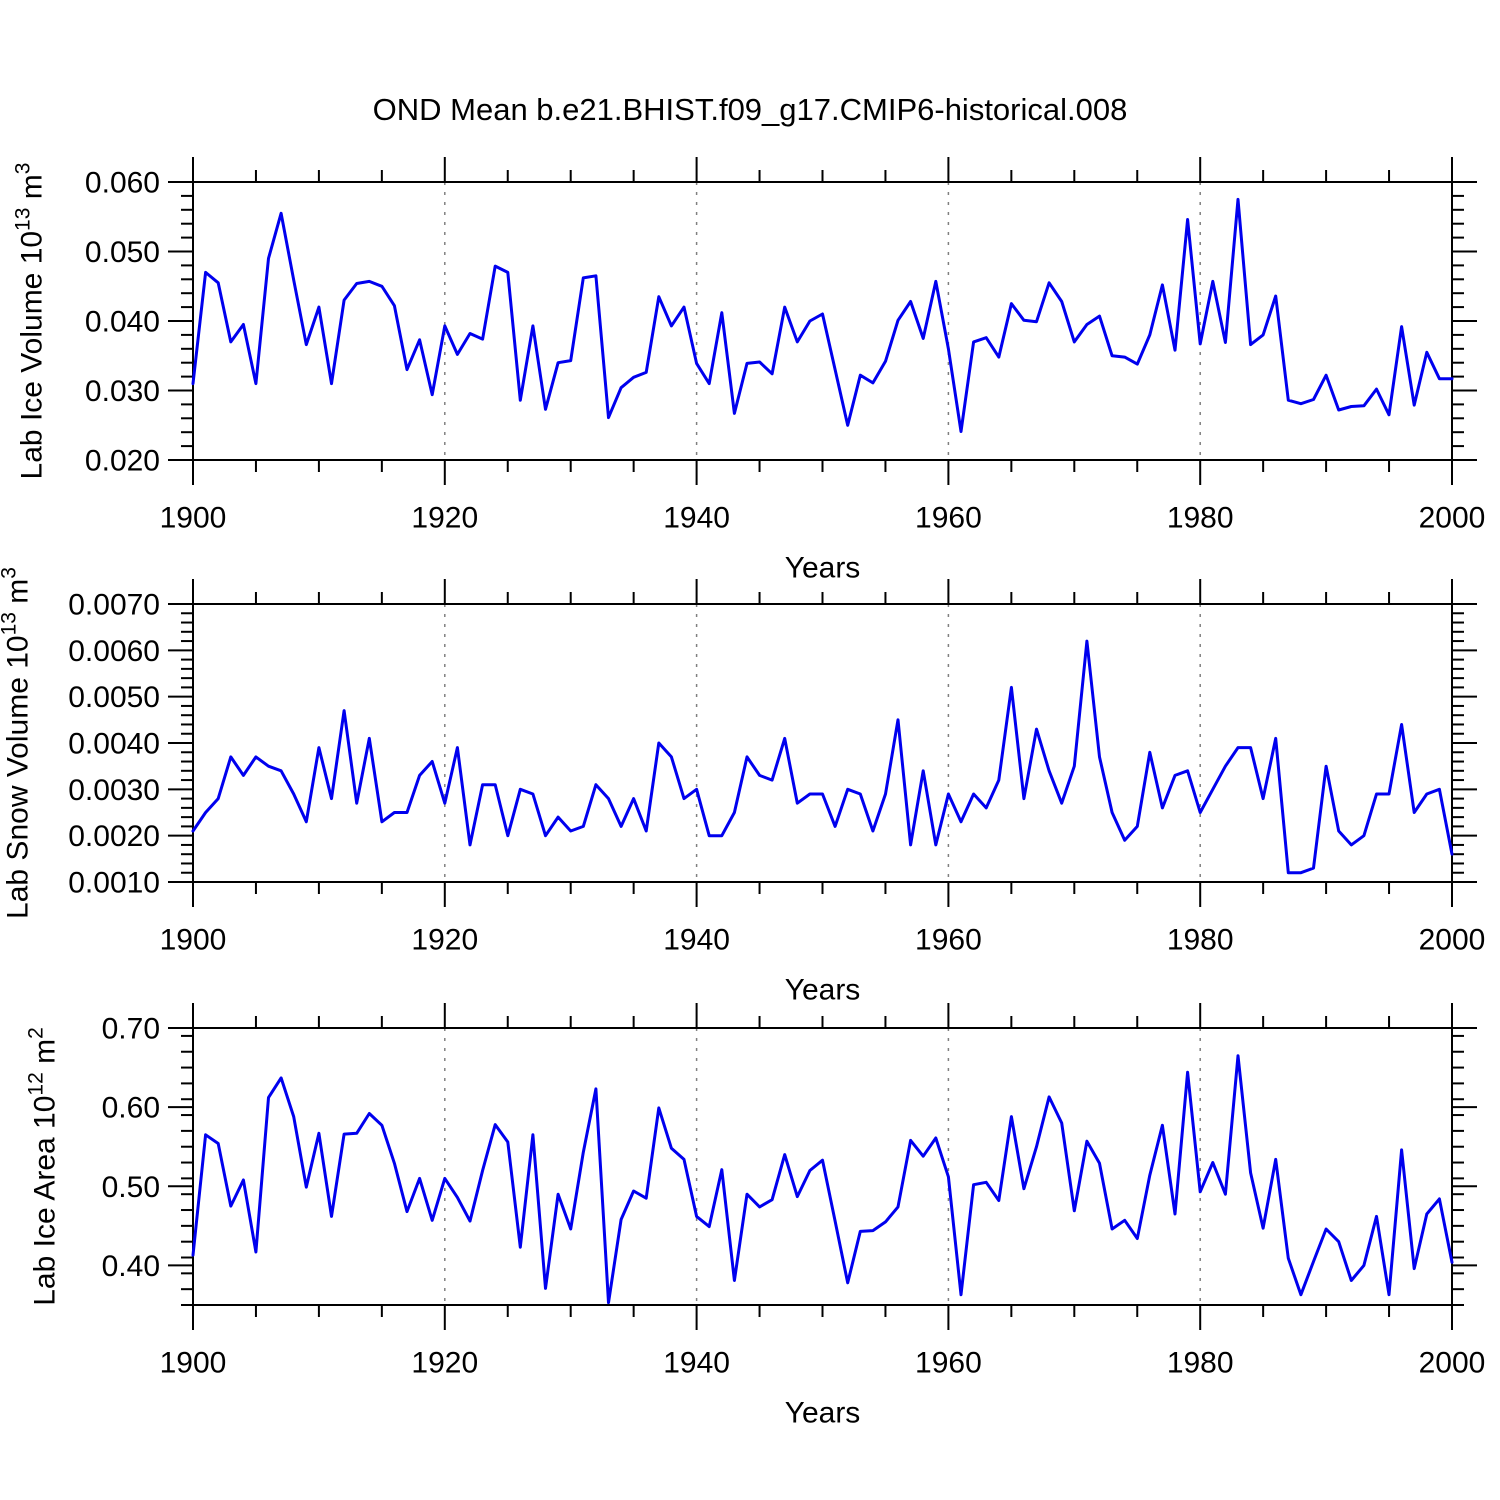  I want to click on y-tick-label: 0.040, so click(122, 322).